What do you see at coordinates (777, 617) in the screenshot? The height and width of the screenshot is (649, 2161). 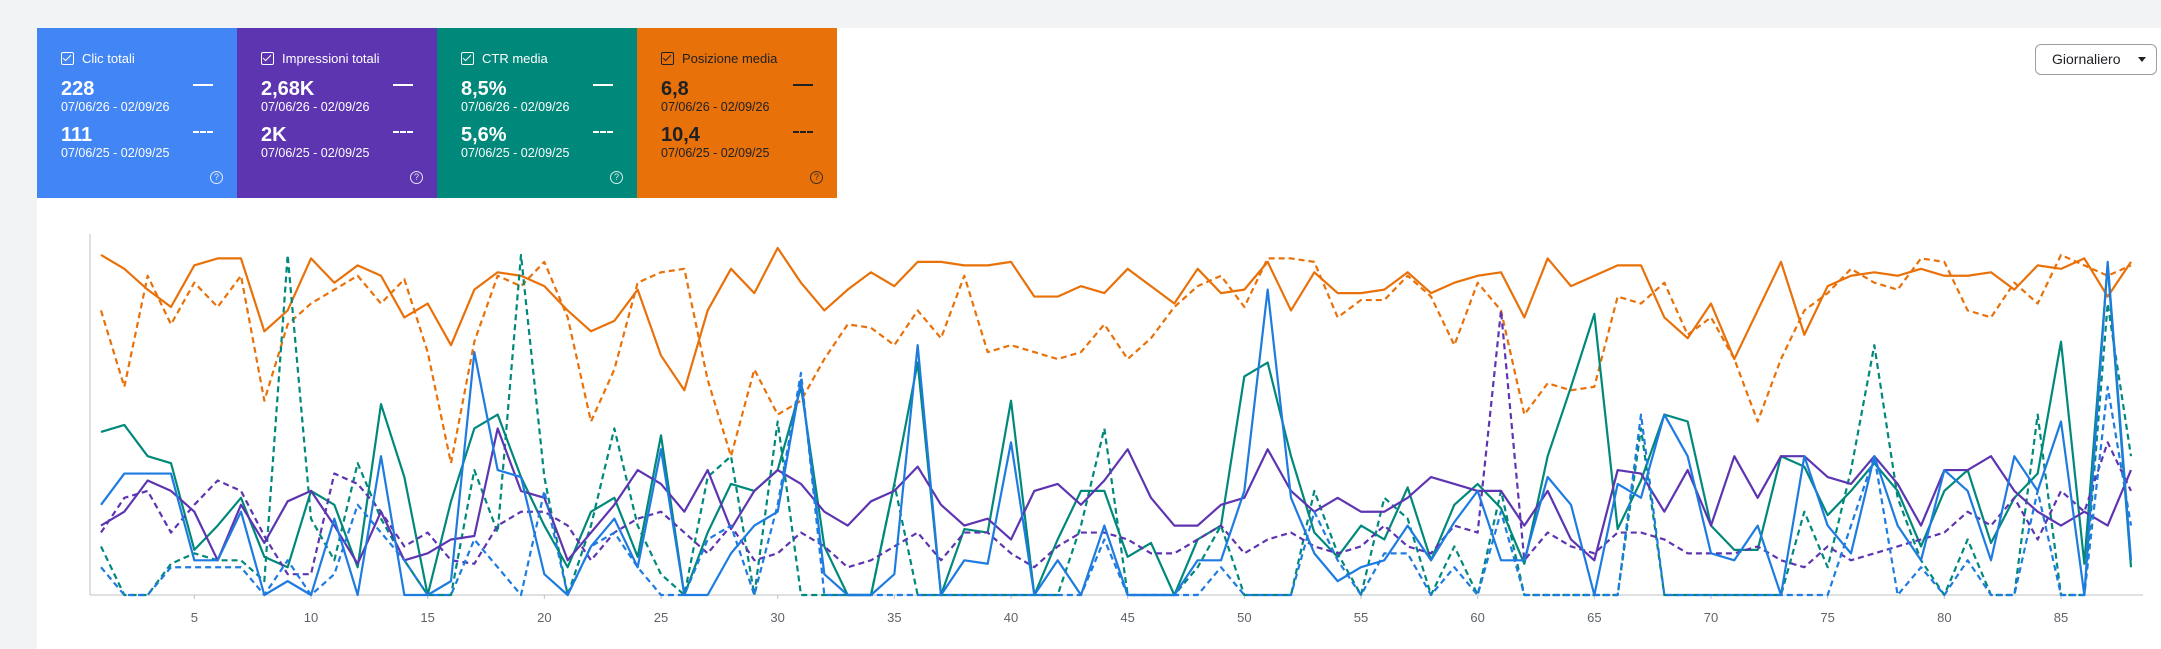 I see `x-tick-label: 30` at bounding box center [777, 617].